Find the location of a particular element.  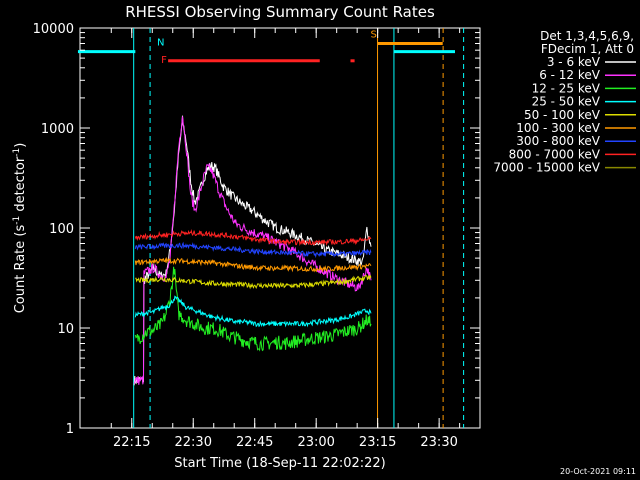

series-line-12-25-kev is located at coordinates (253, 309).